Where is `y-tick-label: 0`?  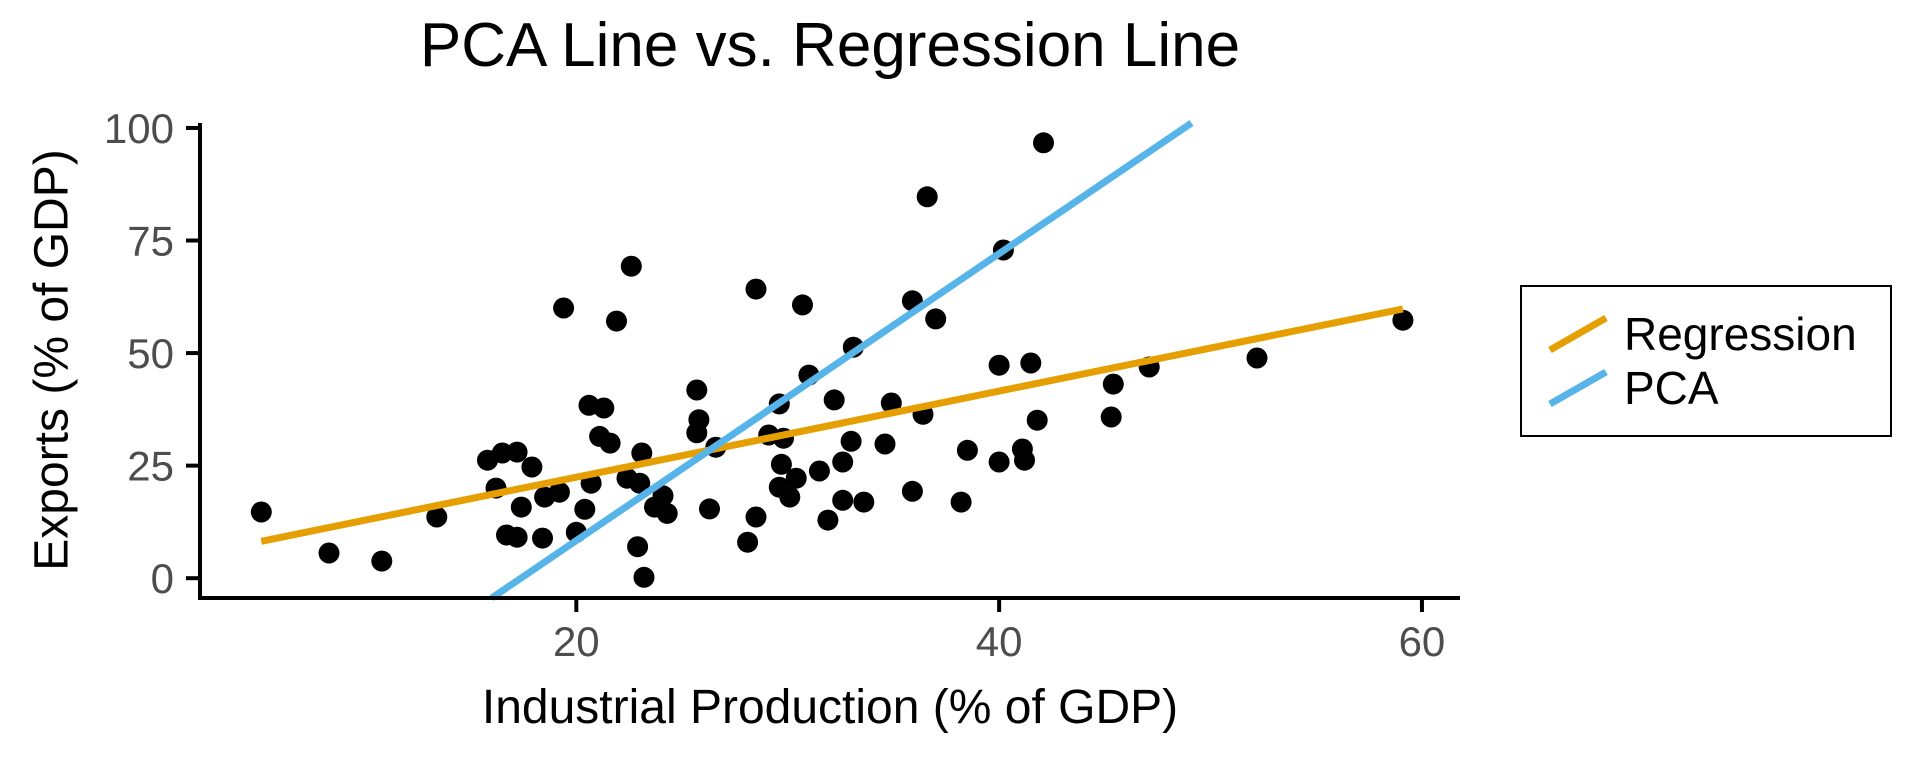 y-tick-label: 0 is located at coordinates (162, 578).